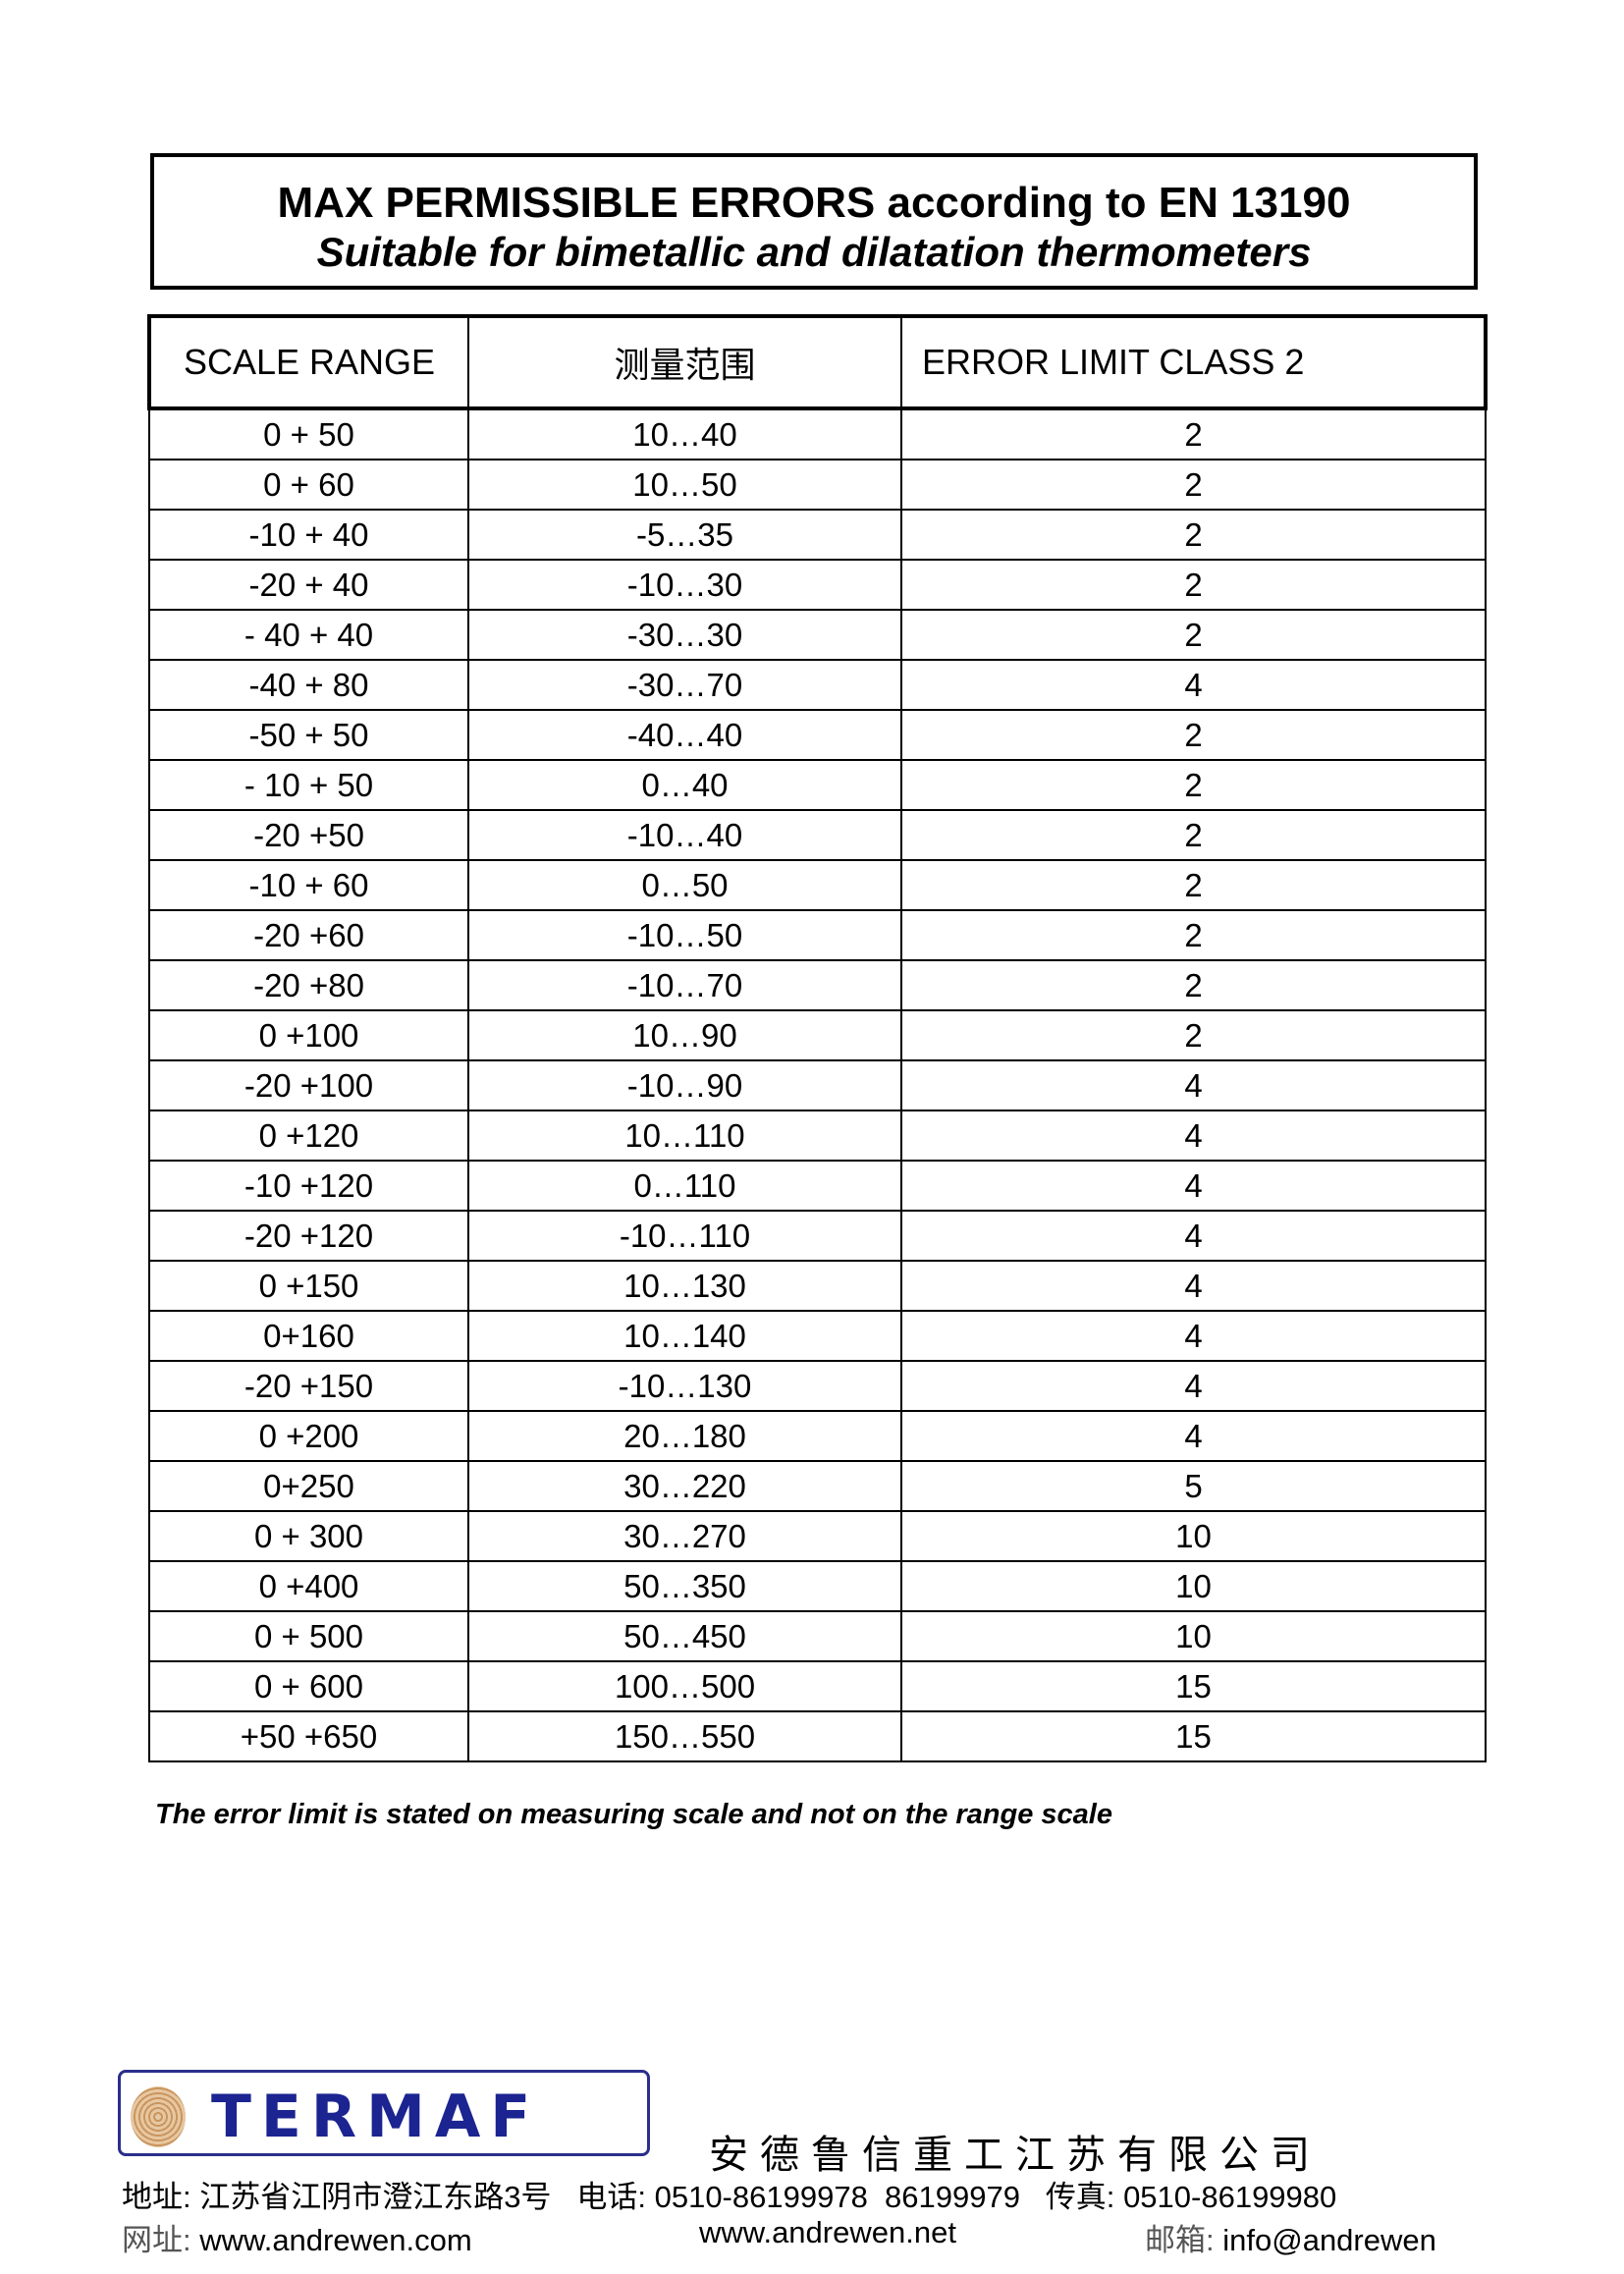 This screenshot has width=1624, height=2274. I want to click on table-row: 0 + 300 30…270 10, so click(817, 1536).